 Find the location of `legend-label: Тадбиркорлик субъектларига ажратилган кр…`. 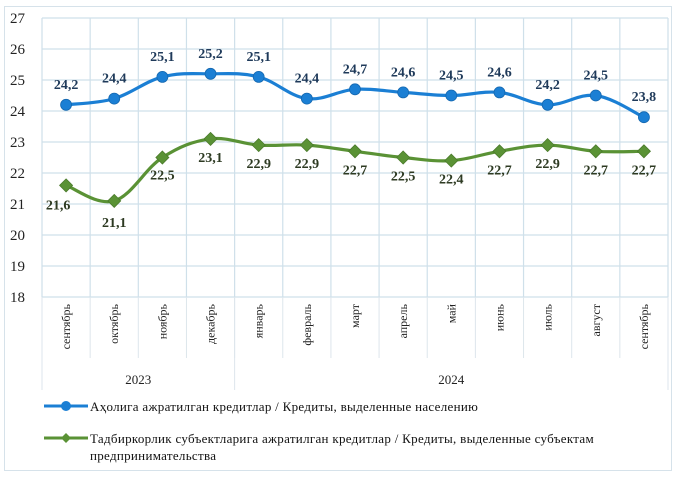

legend-label: Тадбиркорлик субъектларига ажратилган кр… is located at coordinates (342, 447).